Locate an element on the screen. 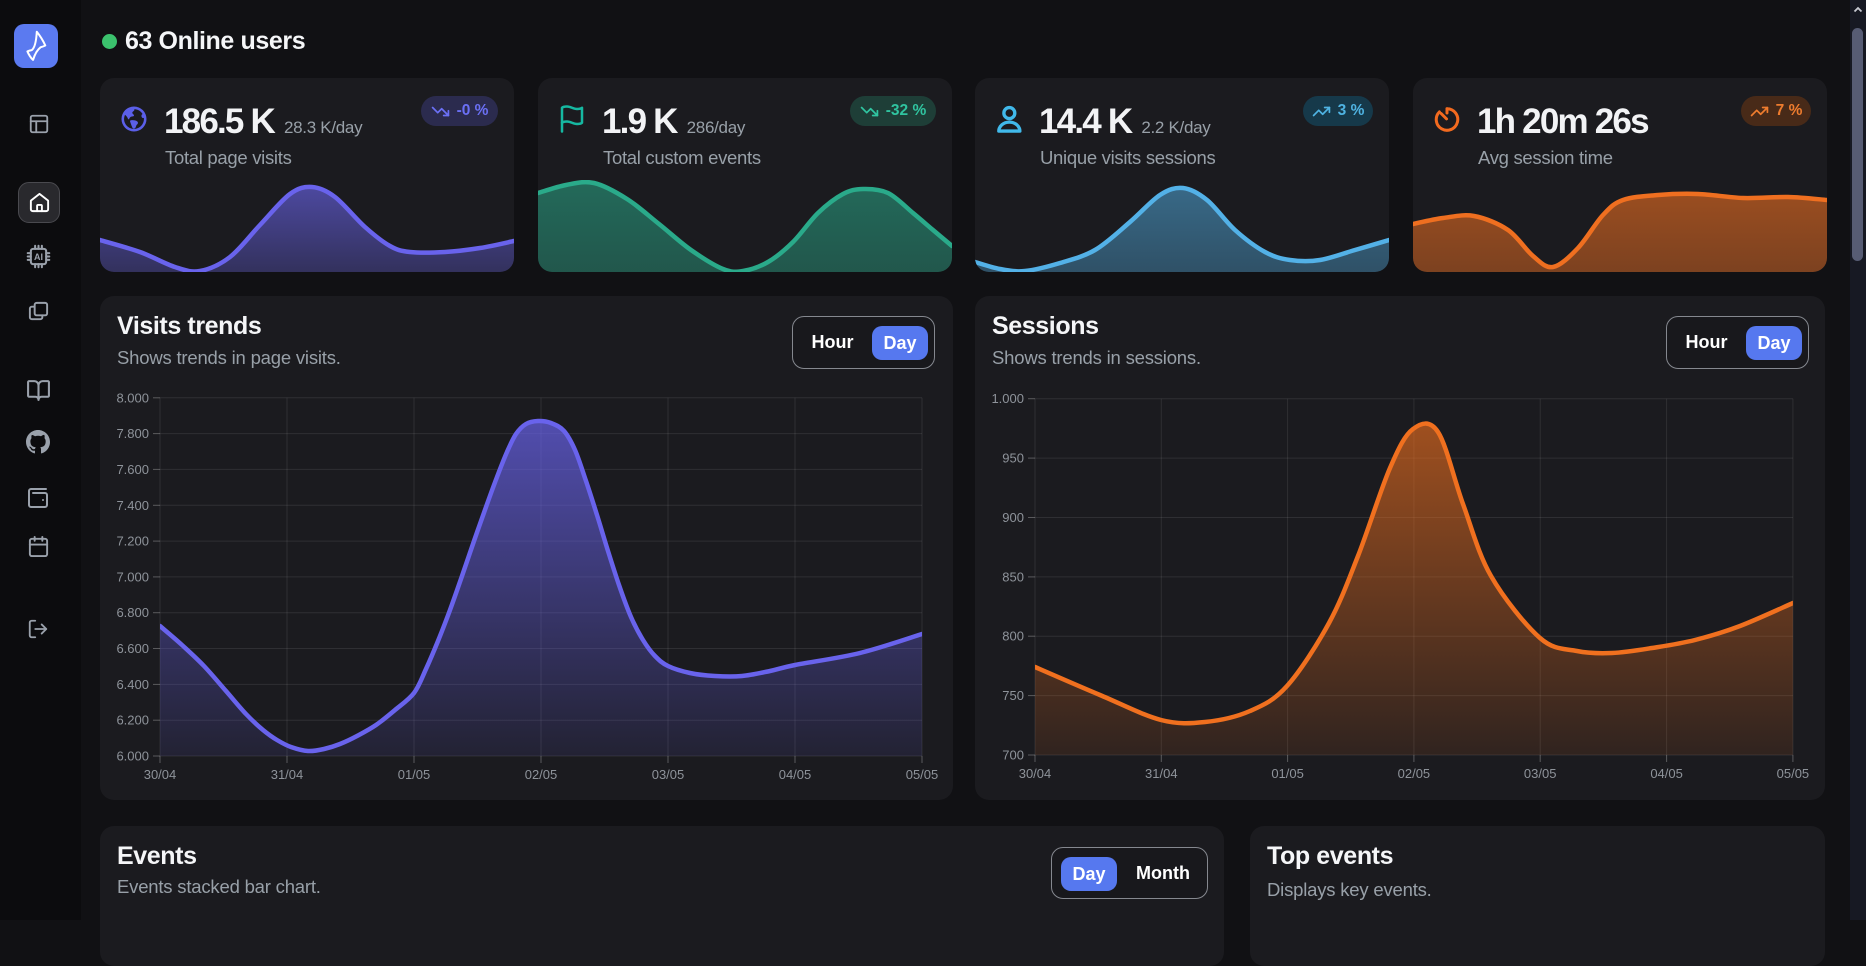 This screenshot has height=966, width=1866. svg-text: AI is located at coordinates (38, 257).